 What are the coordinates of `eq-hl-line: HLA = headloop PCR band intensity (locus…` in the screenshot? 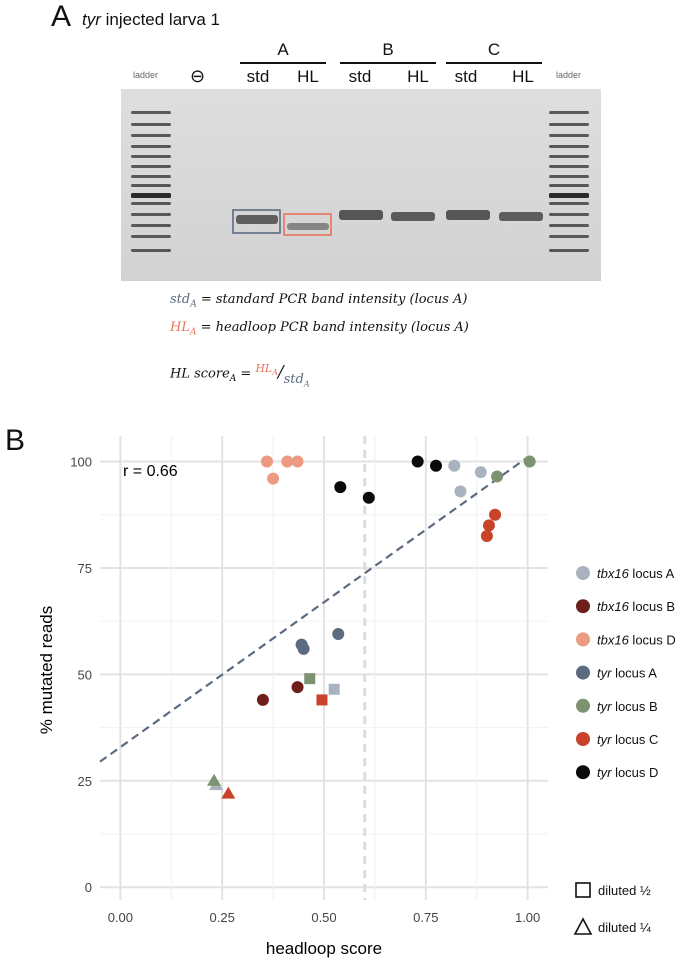 It's located at (319, 329).